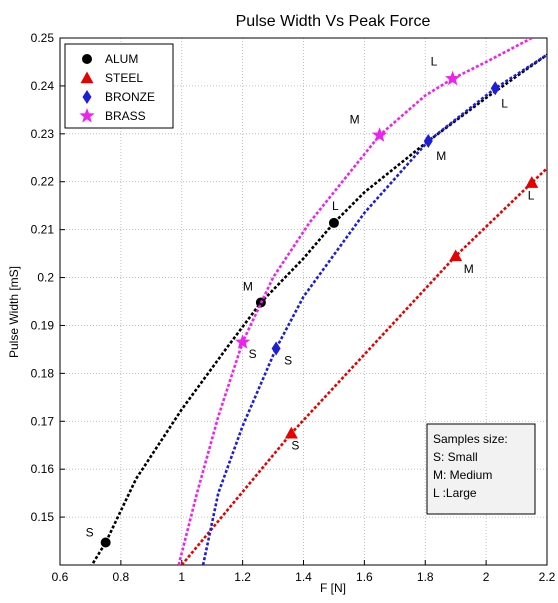 This screenshot has height=603, width=558. I want to click on note-box-frame, so click(481, 469).